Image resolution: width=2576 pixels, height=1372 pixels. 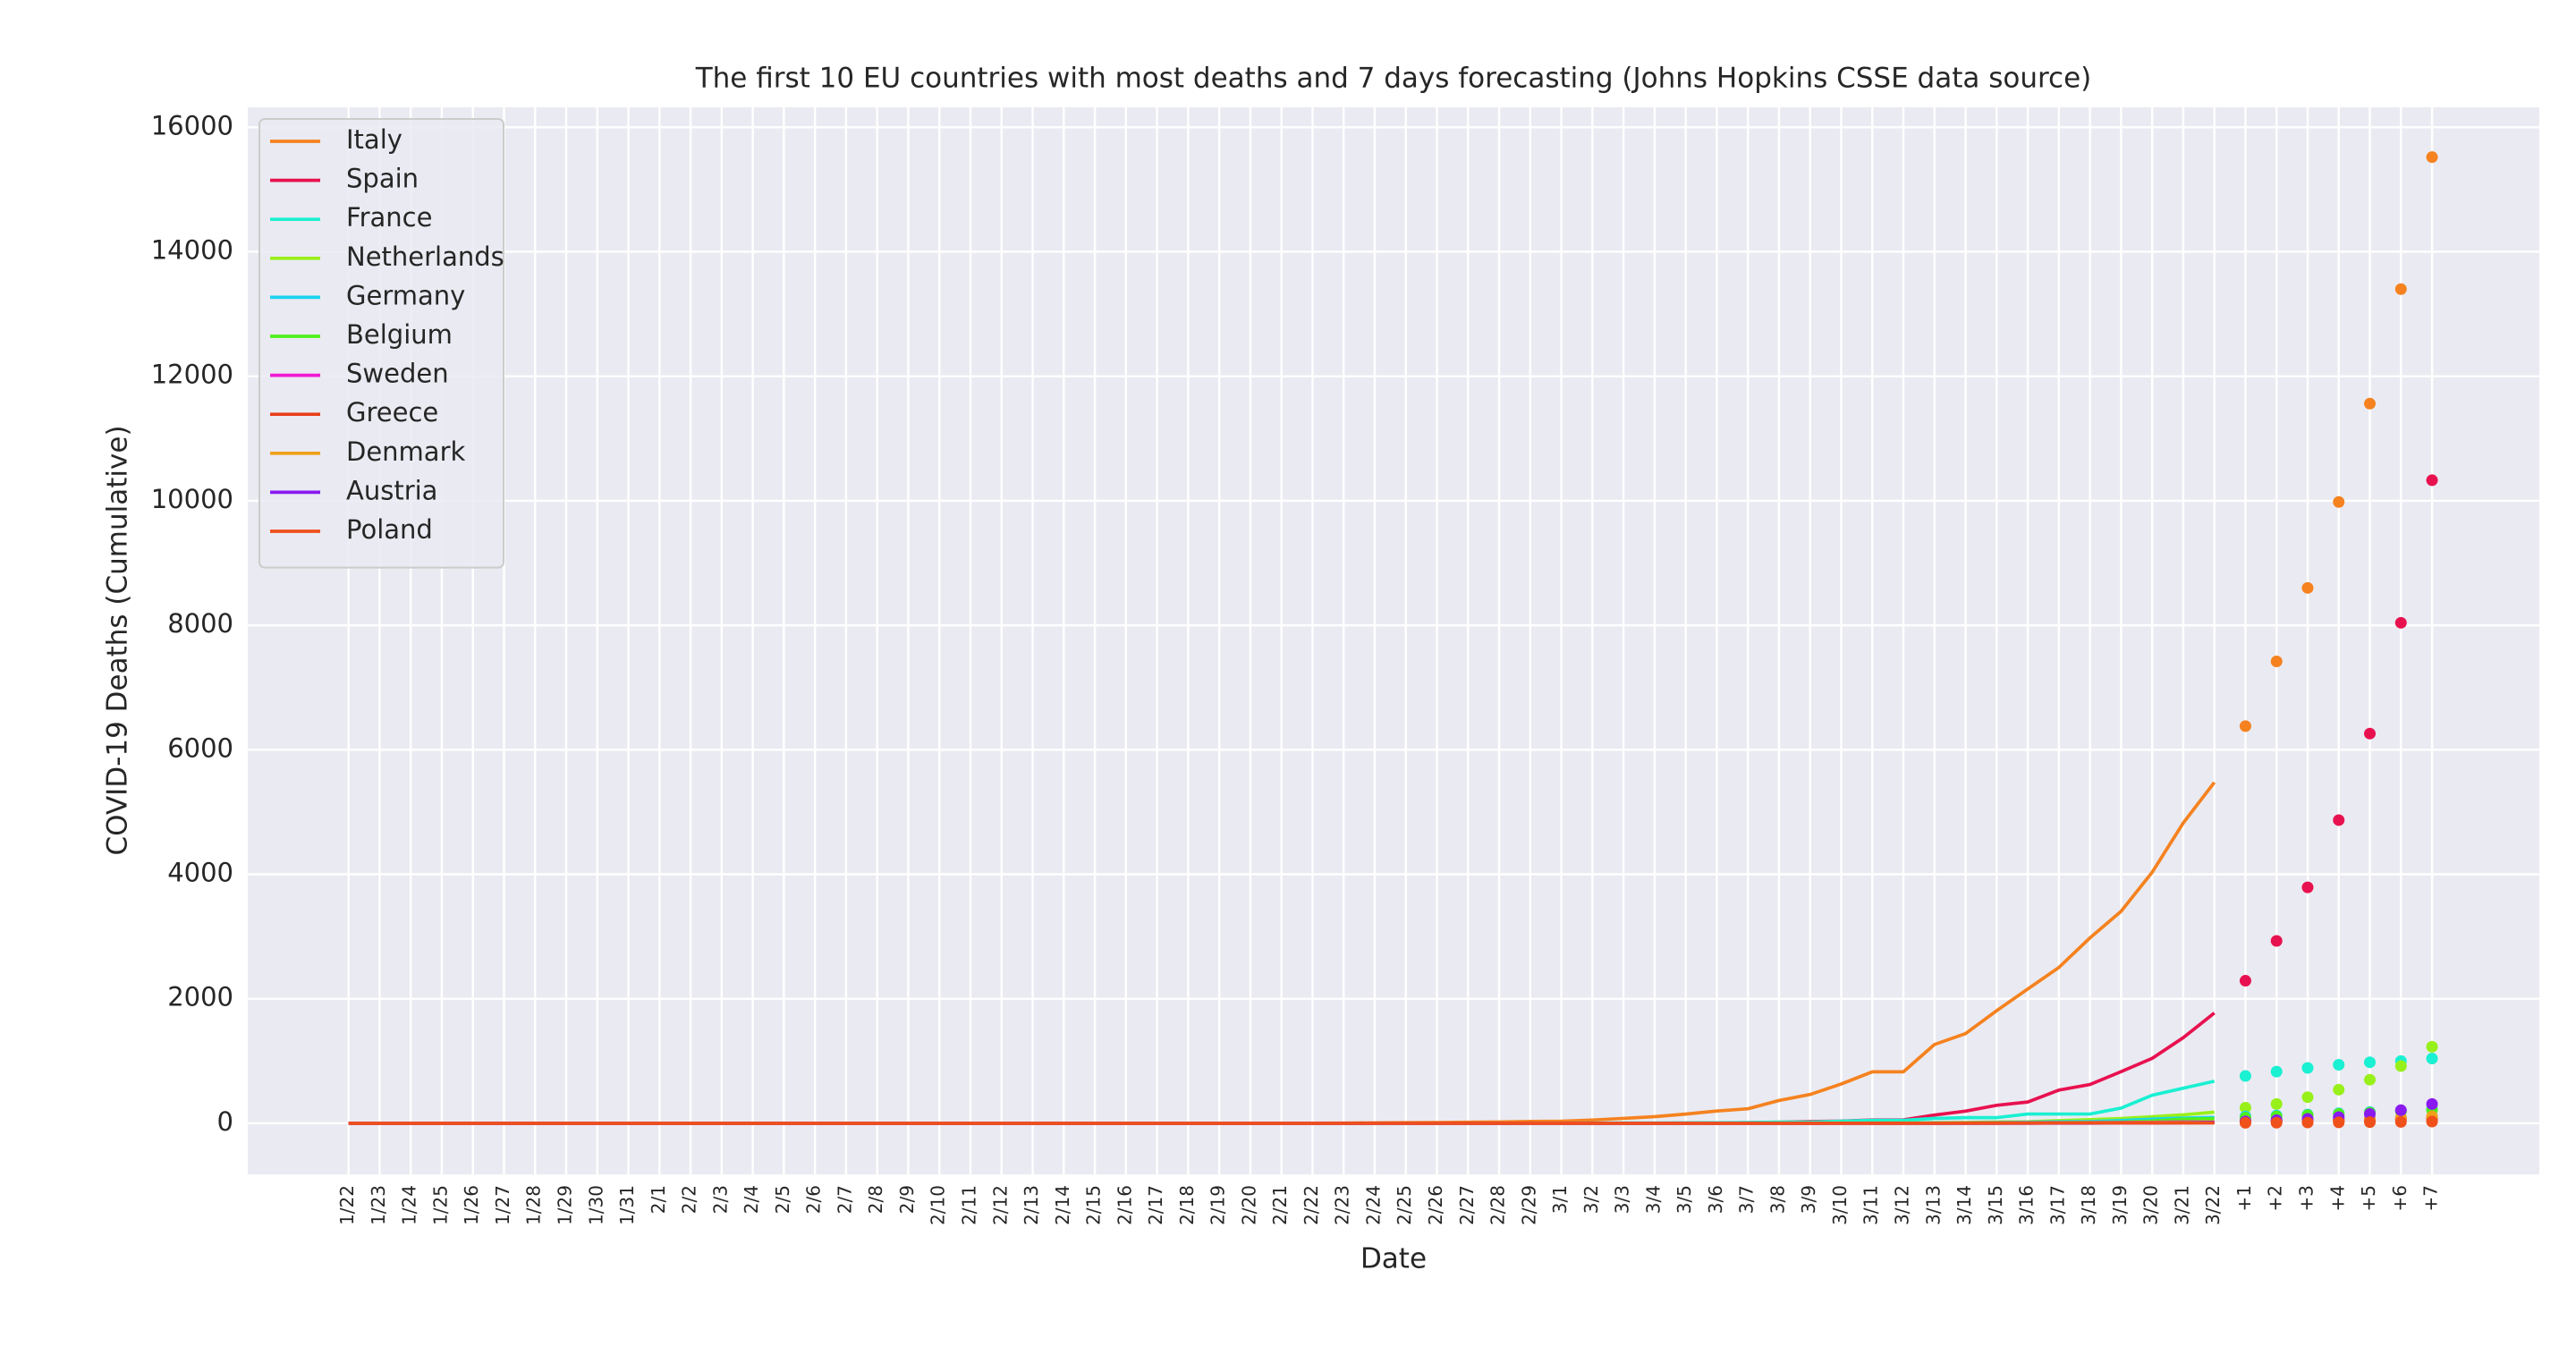 What do you see at coordinates (1622, 1199) in the screenshot?
I see `x-tick-label: 3/3` at bounding box center [1622, 1199].